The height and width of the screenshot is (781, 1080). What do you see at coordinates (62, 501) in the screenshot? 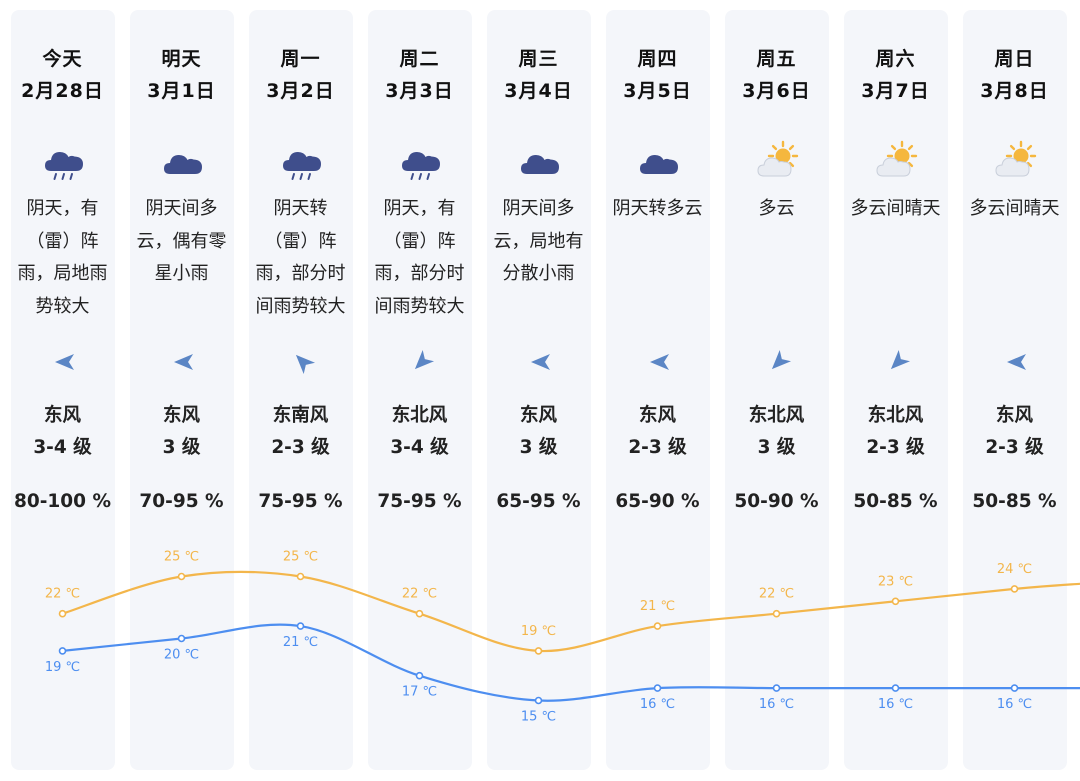
I see `humidity: 80-100 %` at bounding box center [62, 501].